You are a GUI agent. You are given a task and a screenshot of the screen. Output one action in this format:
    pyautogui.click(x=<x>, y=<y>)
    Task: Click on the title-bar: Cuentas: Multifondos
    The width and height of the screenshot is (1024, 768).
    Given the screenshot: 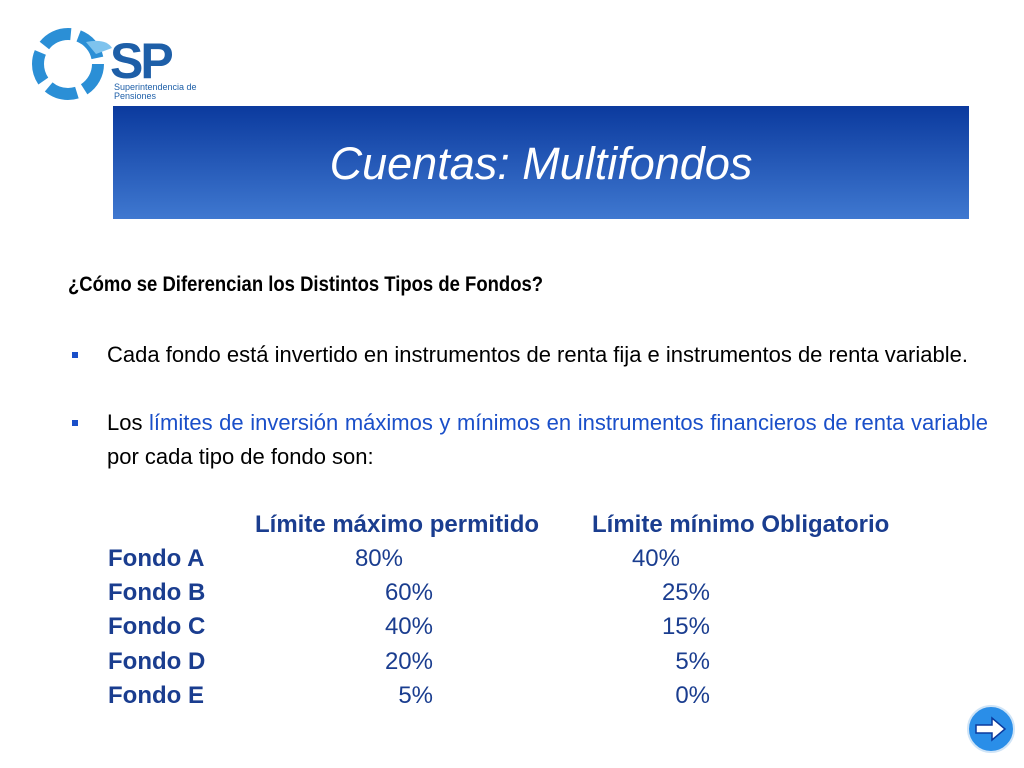 What is the action you would take?
    pyautogui.click(x=541, y=162)
    